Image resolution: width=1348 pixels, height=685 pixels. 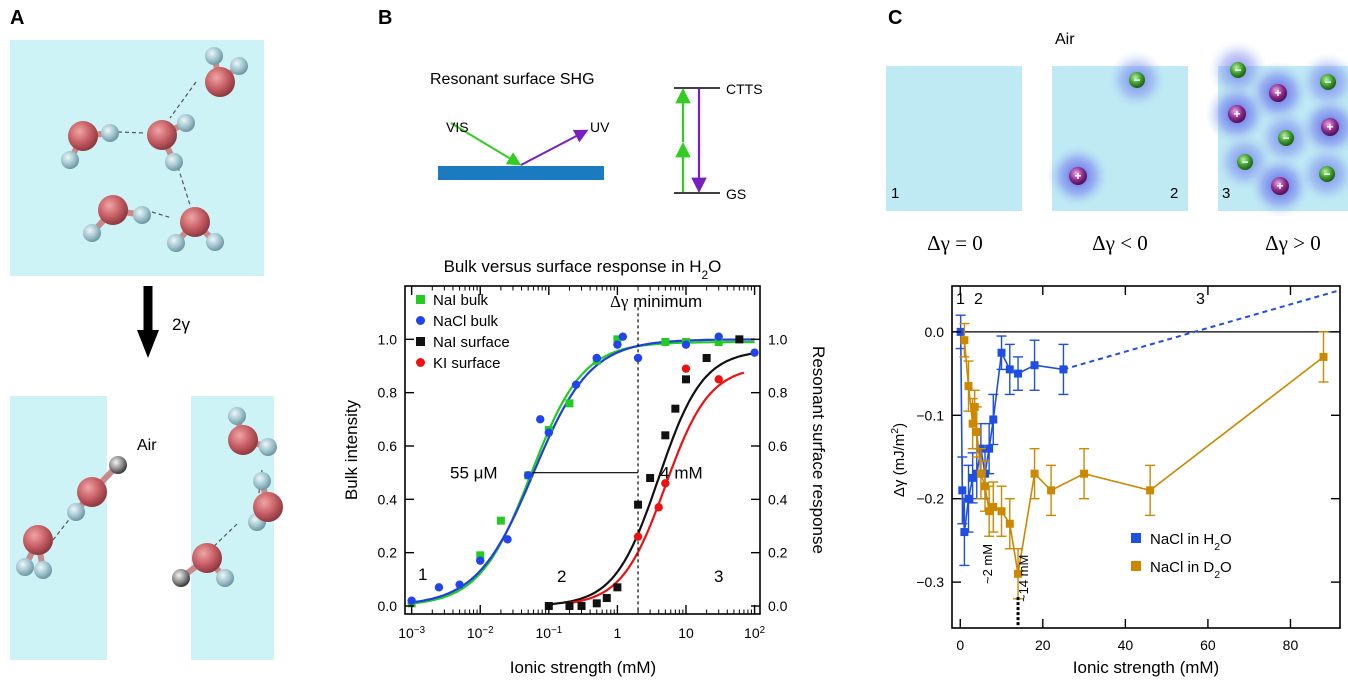 I want to click on chart1-legend-label: KI surface, so click(x=467, y=363).